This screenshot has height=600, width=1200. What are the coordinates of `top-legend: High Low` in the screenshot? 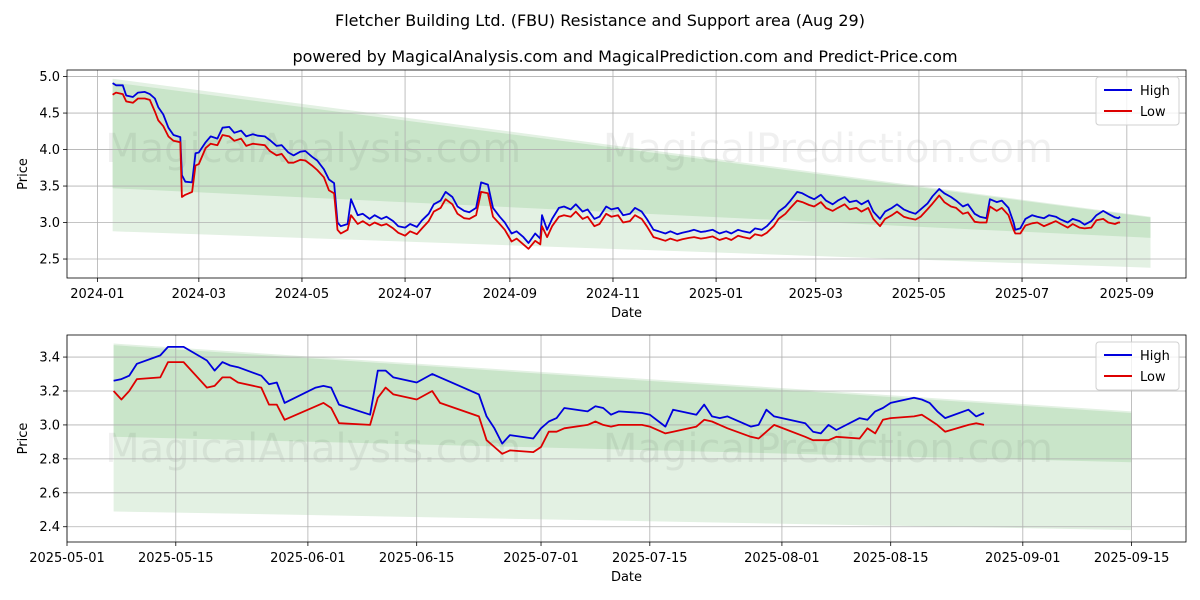 It's located at (1137, 101).